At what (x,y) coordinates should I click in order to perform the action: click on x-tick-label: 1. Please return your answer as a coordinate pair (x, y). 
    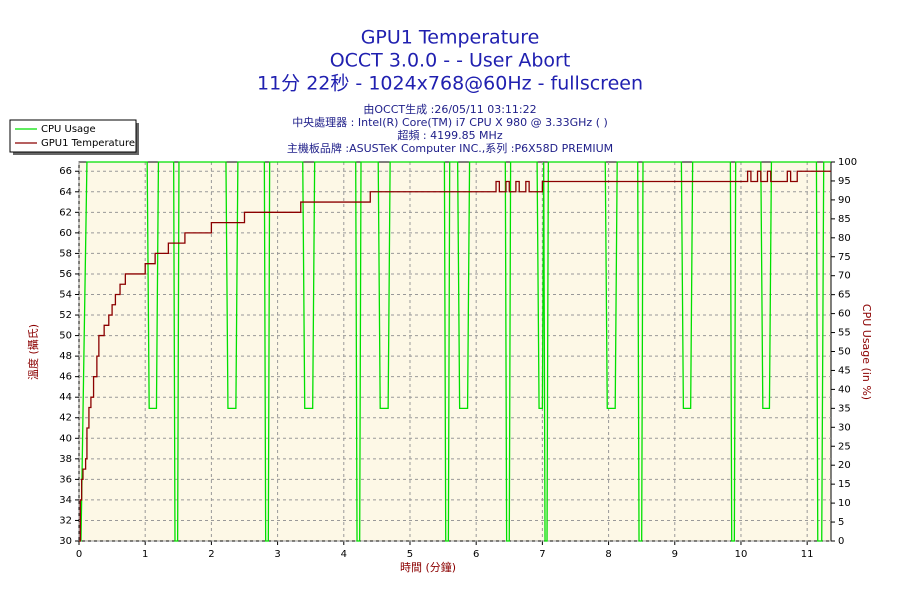
    Looking at the image, I should click on (145, 554).